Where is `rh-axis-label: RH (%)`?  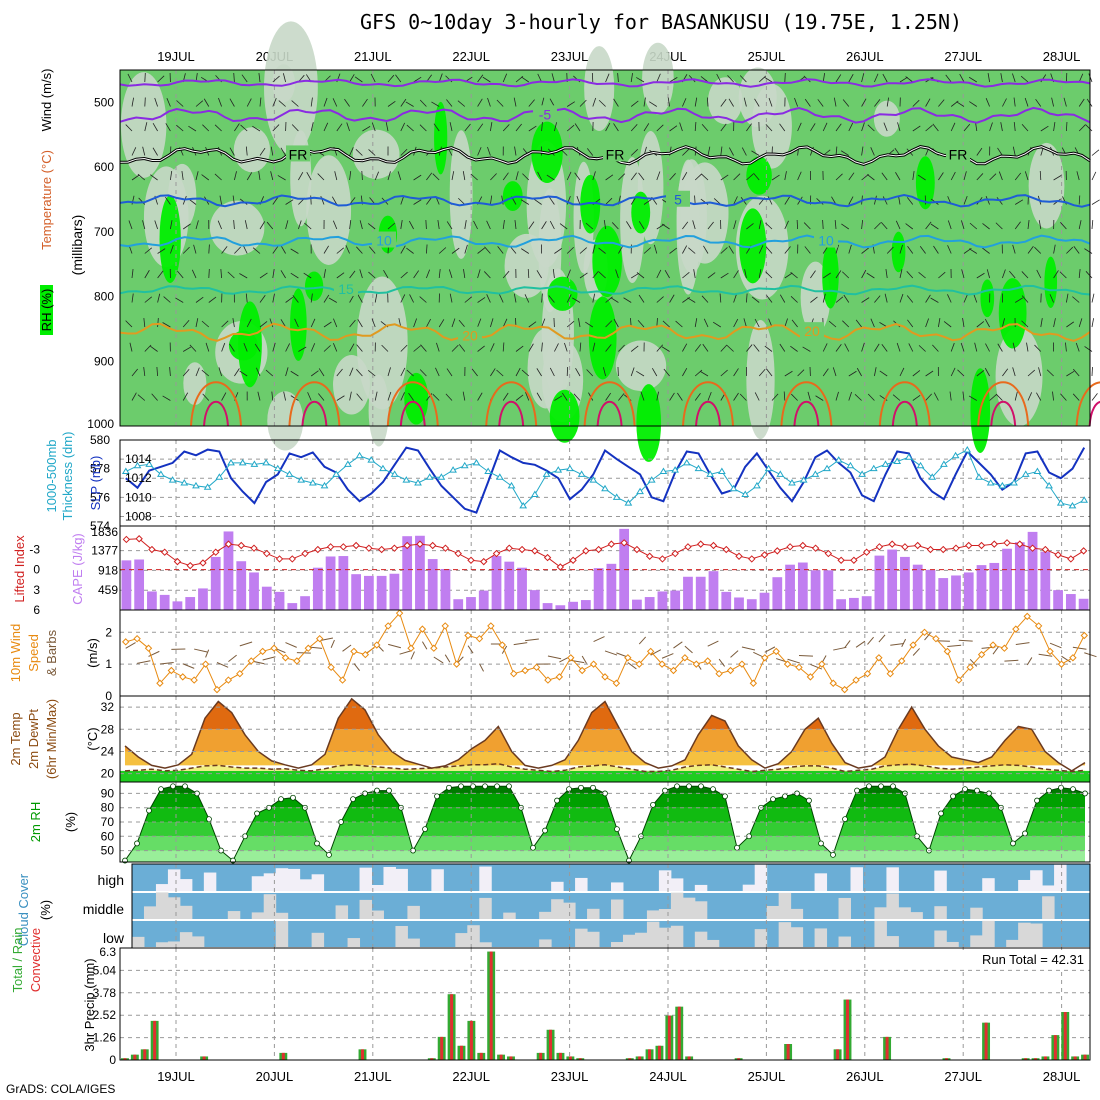 rh-axis-label: RH (%) is located at coordinates (46, 310).